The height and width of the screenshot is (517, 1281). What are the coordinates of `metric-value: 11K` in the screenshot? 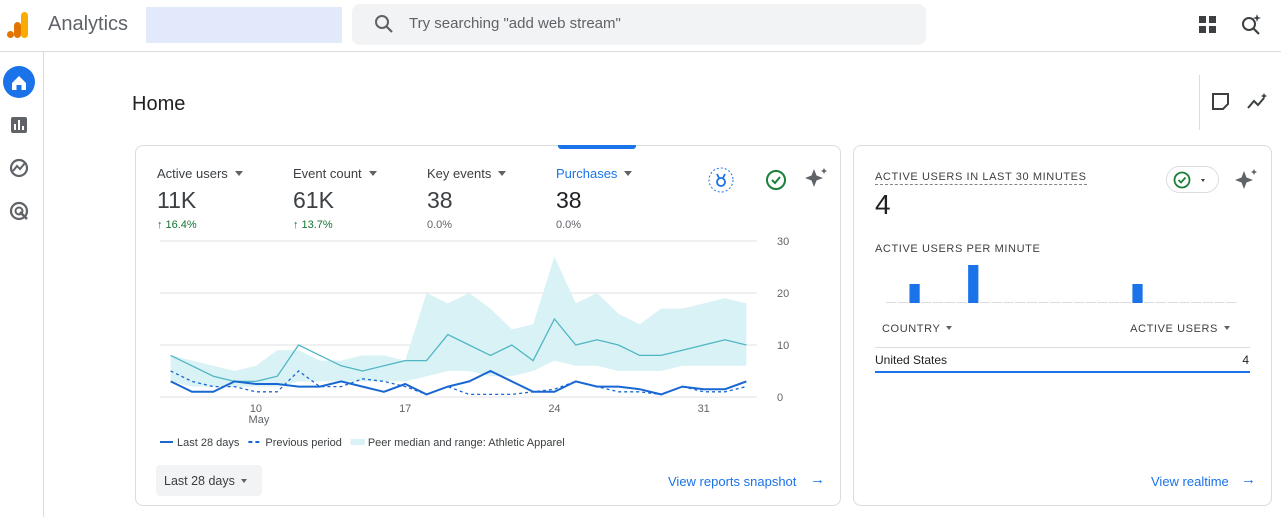 It's located at (177, 200).